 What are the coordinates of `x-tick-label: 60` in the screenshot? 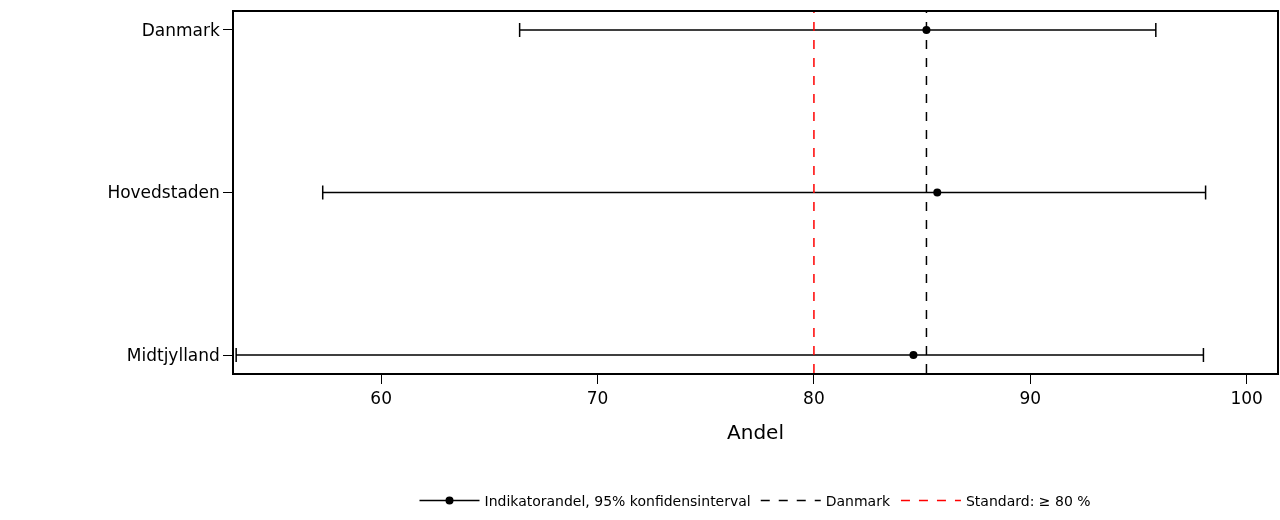 It's located at (381, 398).